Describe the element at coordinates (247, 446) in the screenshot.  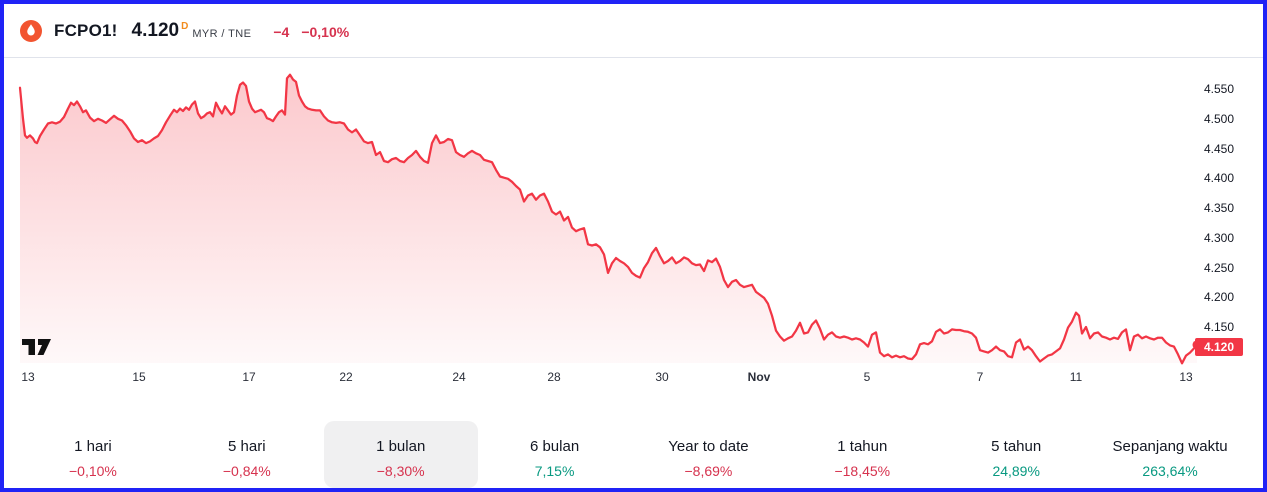
I see `range-tab-label: 5 hari` at that location.